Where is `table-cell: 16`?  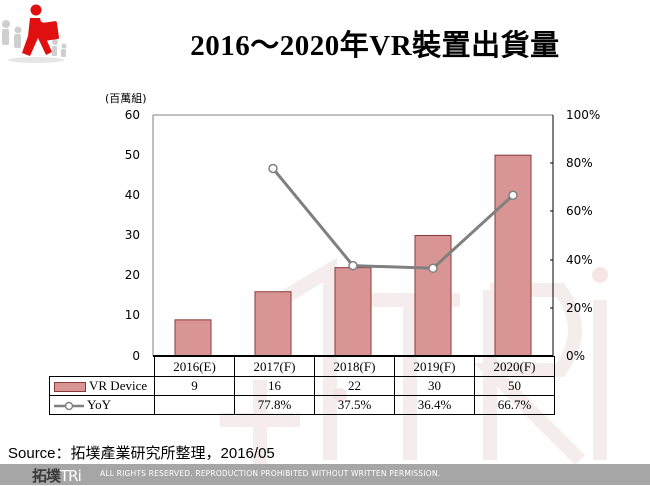
table-cell: 16 is located at coordinates (274, 386).